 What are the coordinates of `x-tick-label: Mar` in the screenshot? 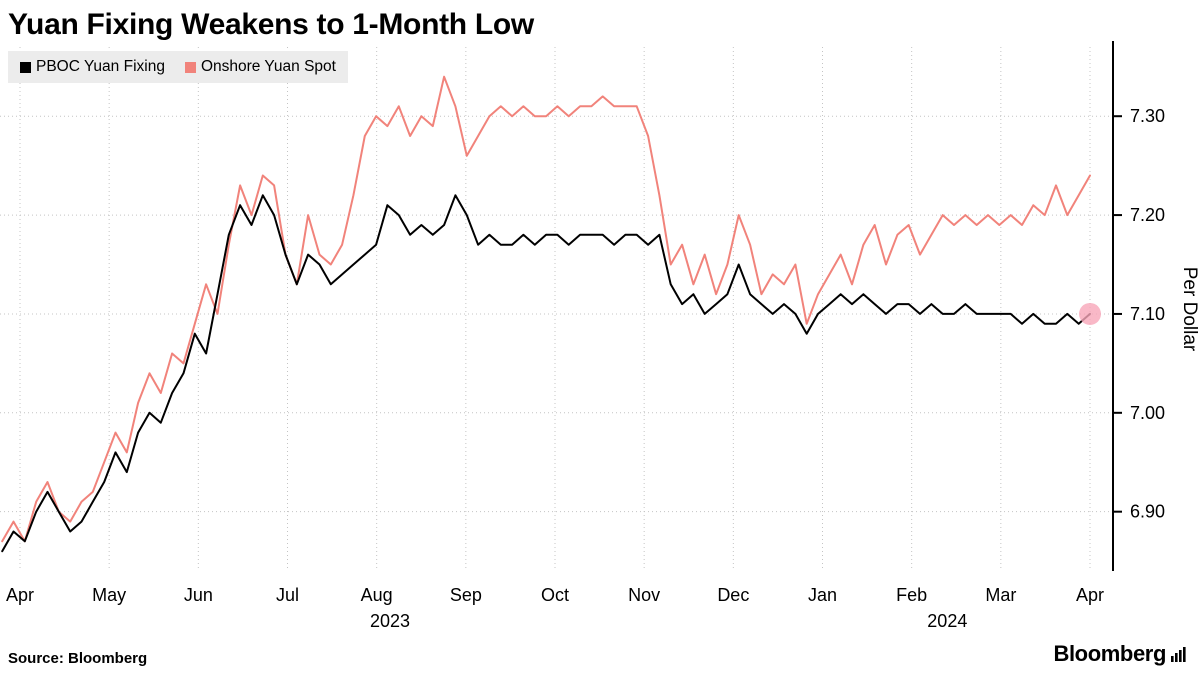 It's located at (1000, 595).